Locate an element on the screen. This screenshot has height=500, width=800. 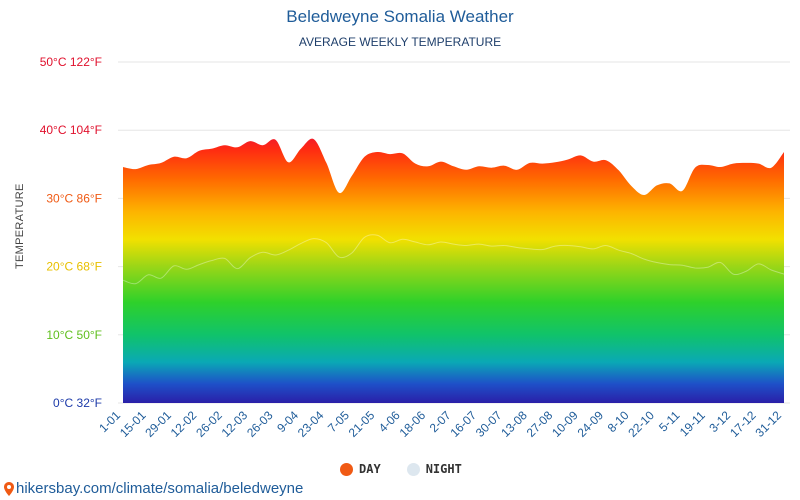
x-tick-label: 19-11 is located at coordinates (692, 423).